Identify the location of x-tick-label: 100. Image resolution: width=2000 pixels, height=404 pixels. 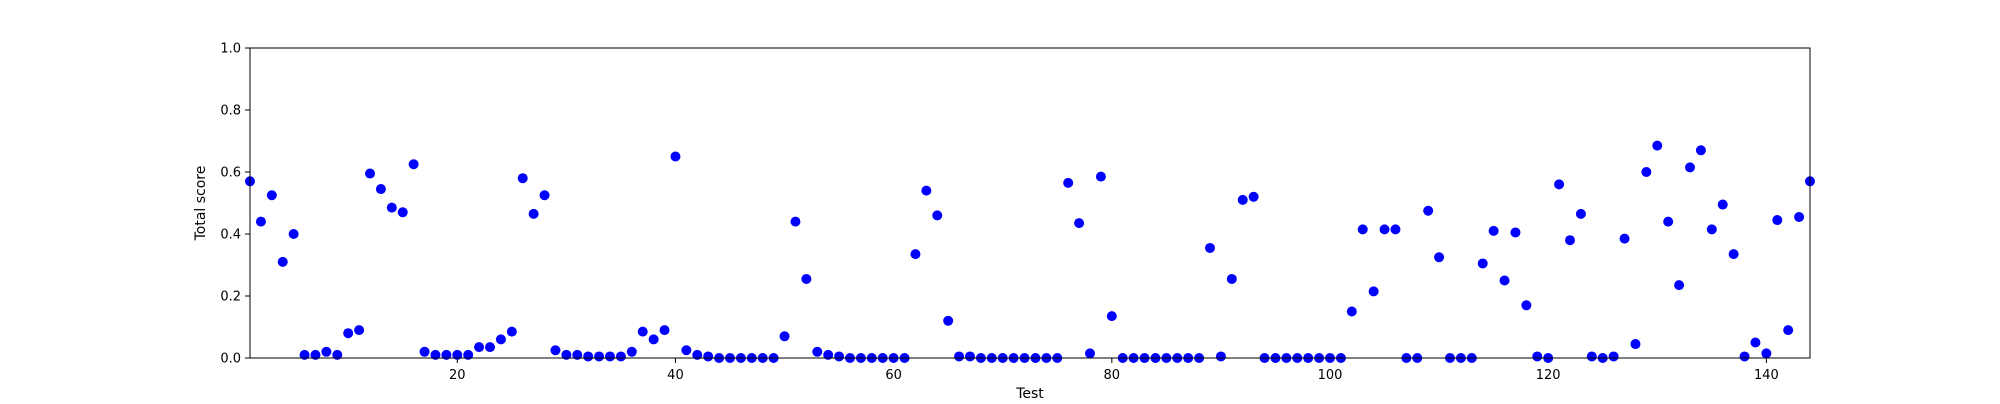
(1330, 375).